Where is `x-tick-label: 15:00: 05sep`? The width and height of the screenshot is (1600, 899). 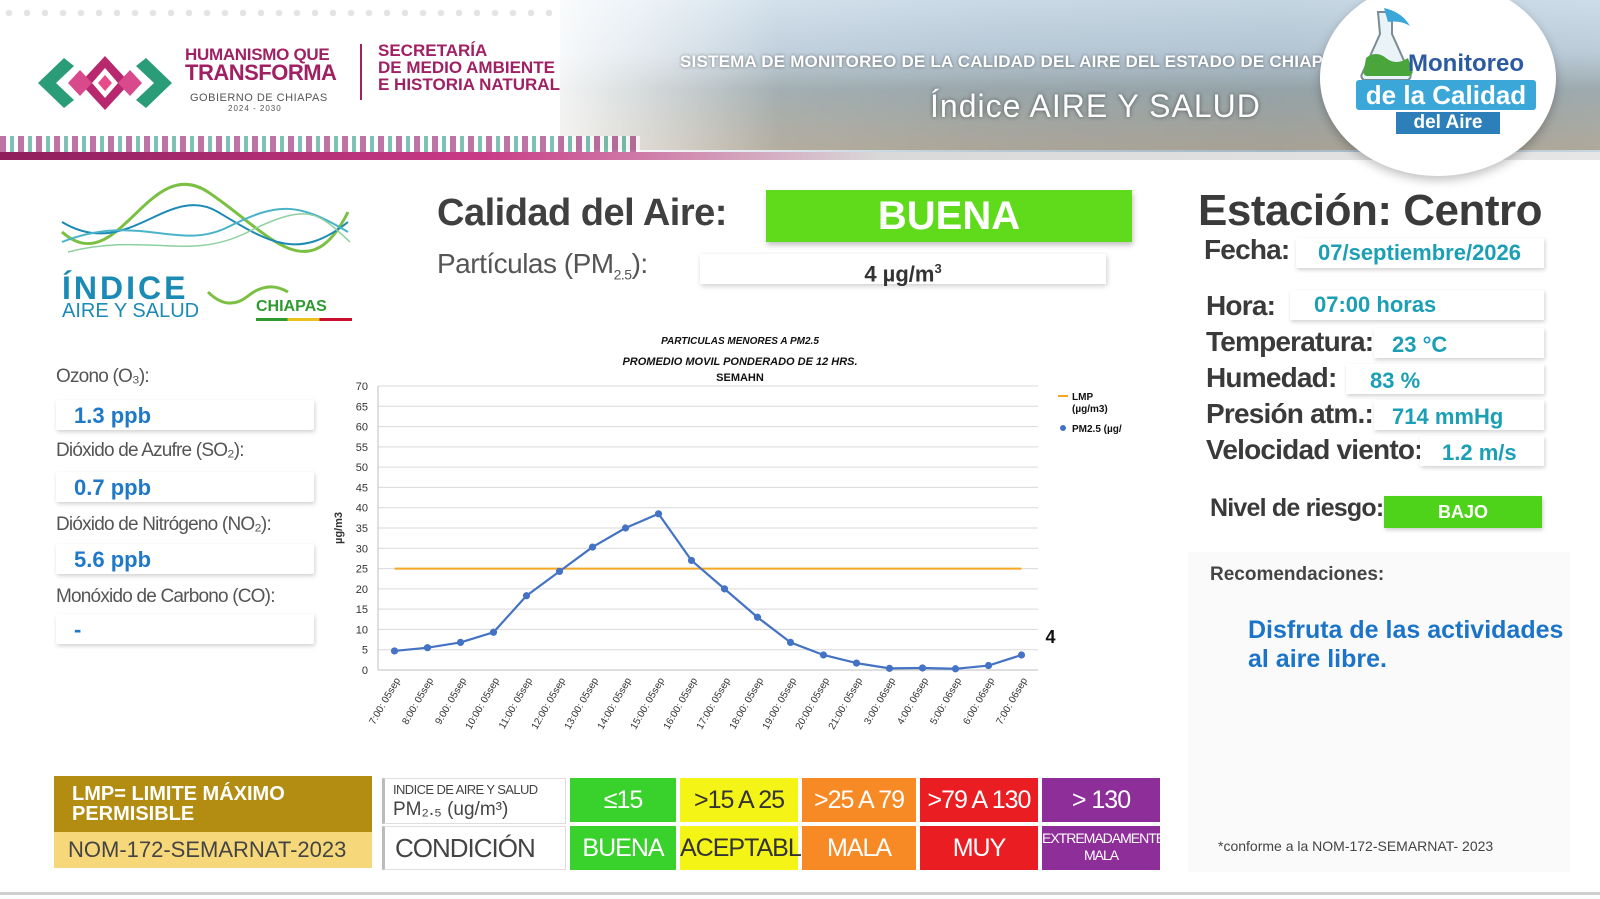 x-tick-label: 15:00: 05sep is located at coordinates (648, 704).